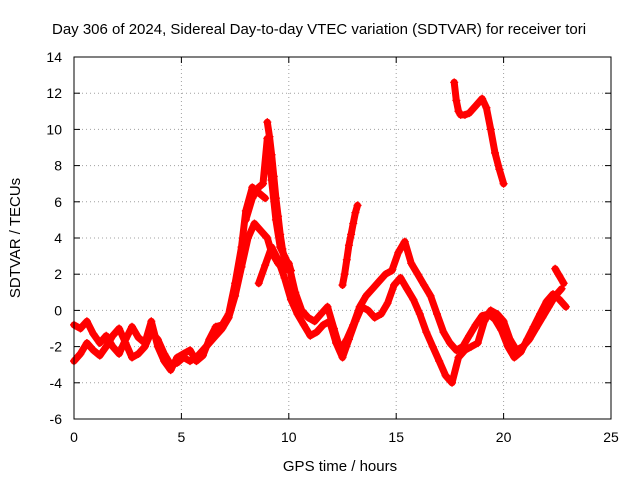  Describe the element at coordinates (58, 166) in the screenshot. I see `y-tick-label: 8` at that location.